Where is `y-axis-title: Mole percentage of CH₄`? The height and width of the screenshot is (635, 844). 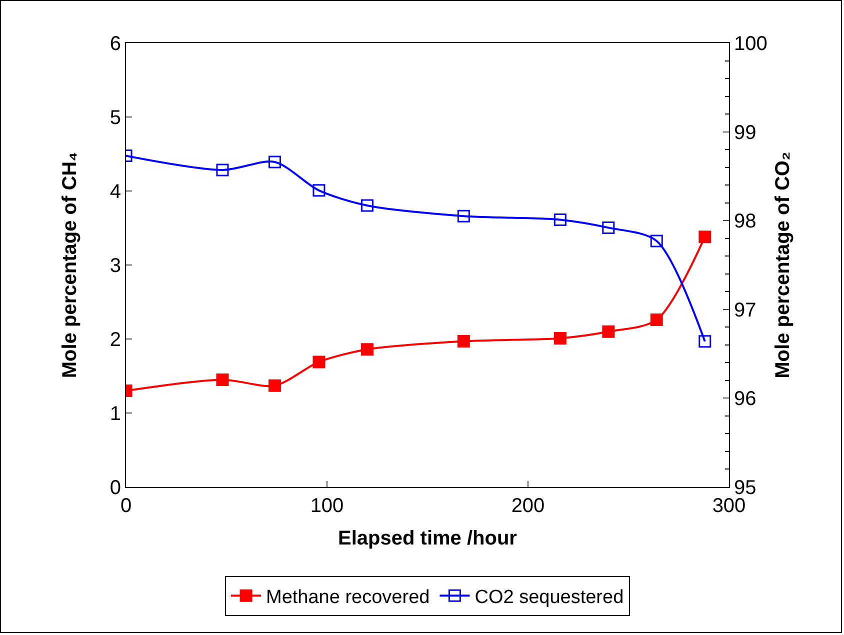
y-axis-title: Mole percentage of CH₄ is located at coordinates (70, 265).